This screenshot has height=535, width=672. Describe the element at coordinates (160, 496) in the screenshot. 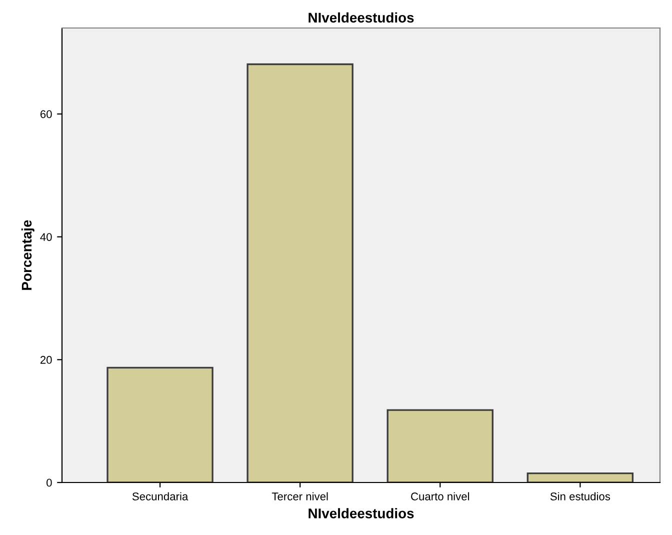

I see `x-tick-label: Secundaria` at that location.